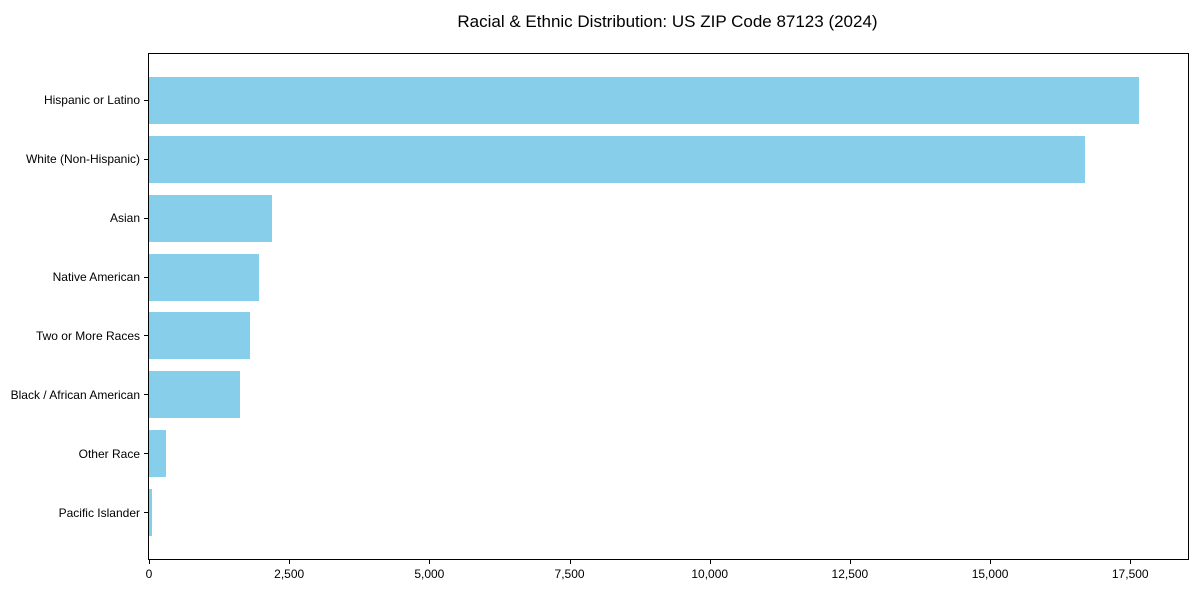 This screenshot has width=1200, height=600. Describe the element at coordinates (850, 574) in the screenshot. I see `x-tick-label: 12,500` at that location.